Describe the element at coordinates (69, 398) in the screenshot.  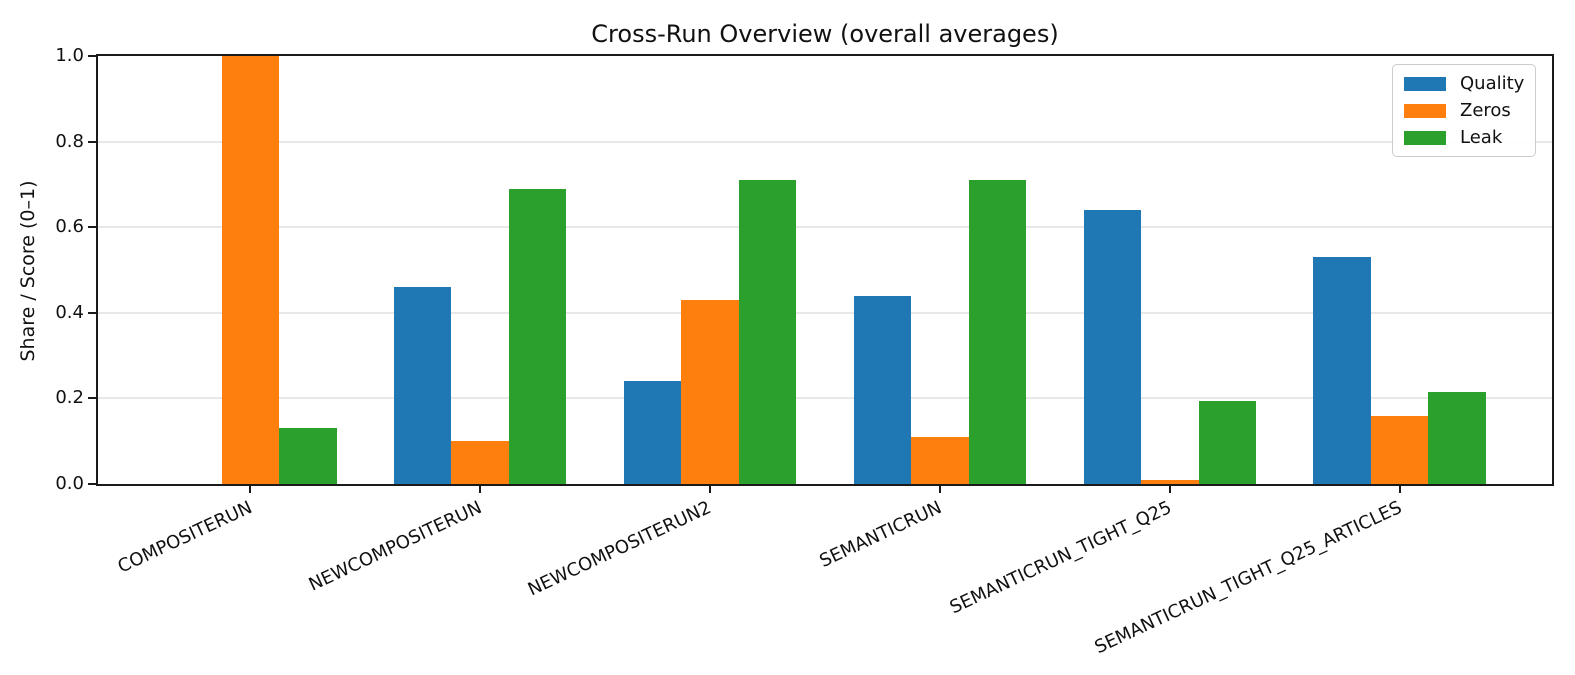
I see `y-tick-label: 0.2` at that location.